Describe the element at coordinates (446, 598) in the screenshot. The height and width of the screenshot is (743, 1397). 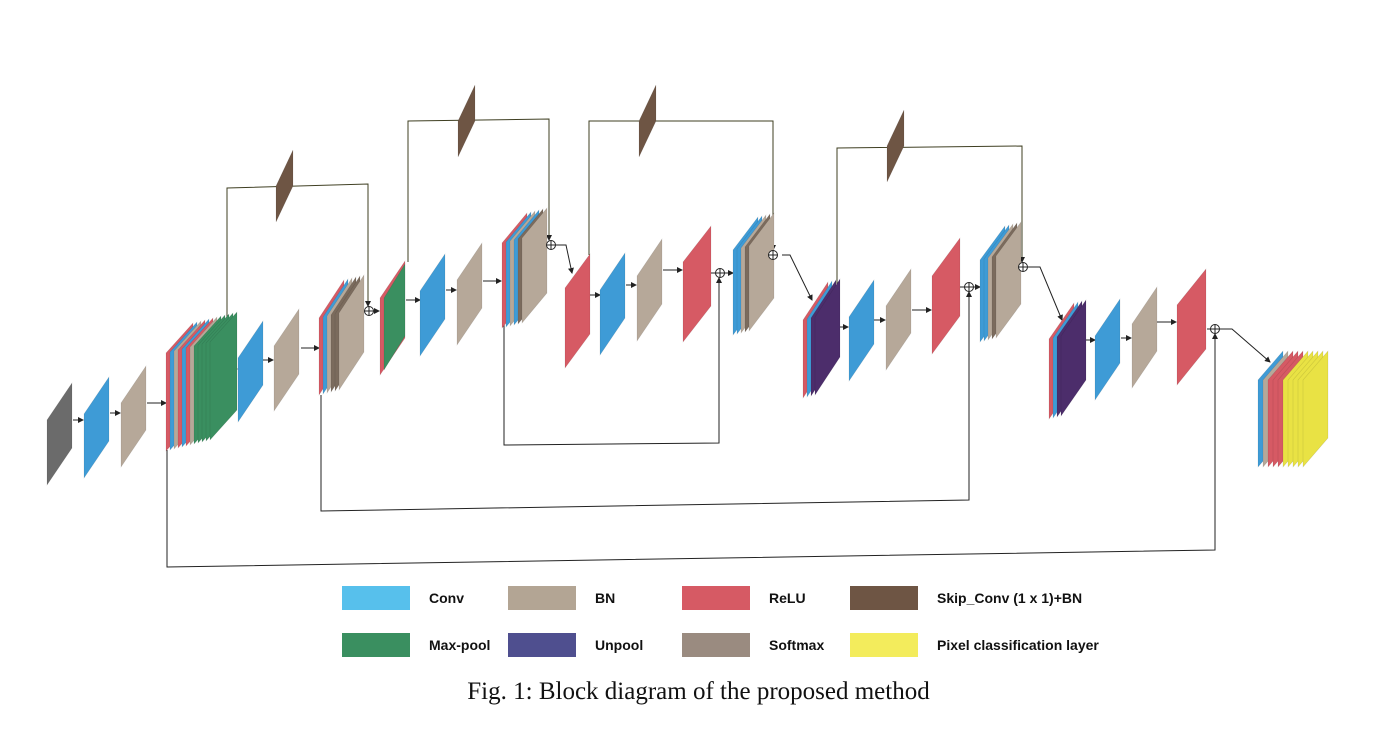
I see `legend-label: Conv` at that location.